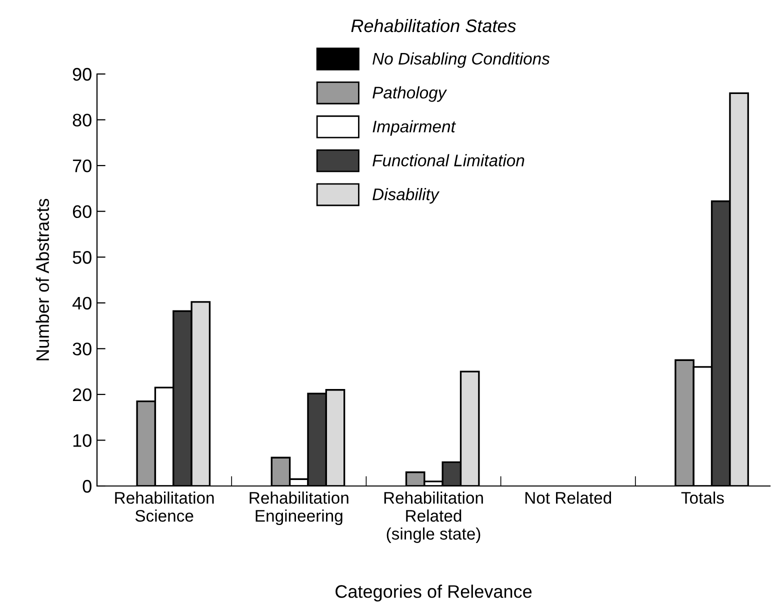 This screenshot has width=779, height=604. What do you see at coordinates (414, 128) in the screenshot?
I see `legend-label: Impairment` at bounding box center [414, 128].